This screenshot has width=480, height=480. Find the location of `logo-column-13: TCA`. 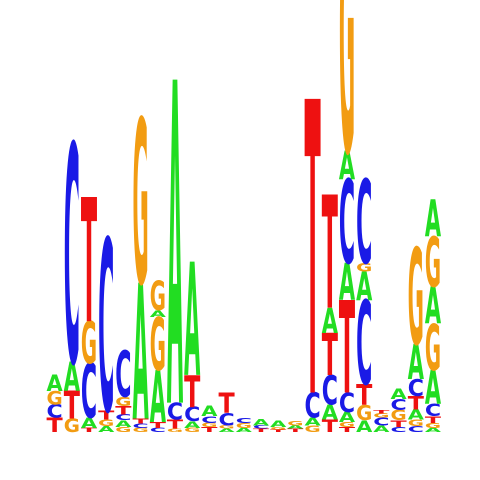

logo-column-13: TCA is located at coordinates (261, 425).